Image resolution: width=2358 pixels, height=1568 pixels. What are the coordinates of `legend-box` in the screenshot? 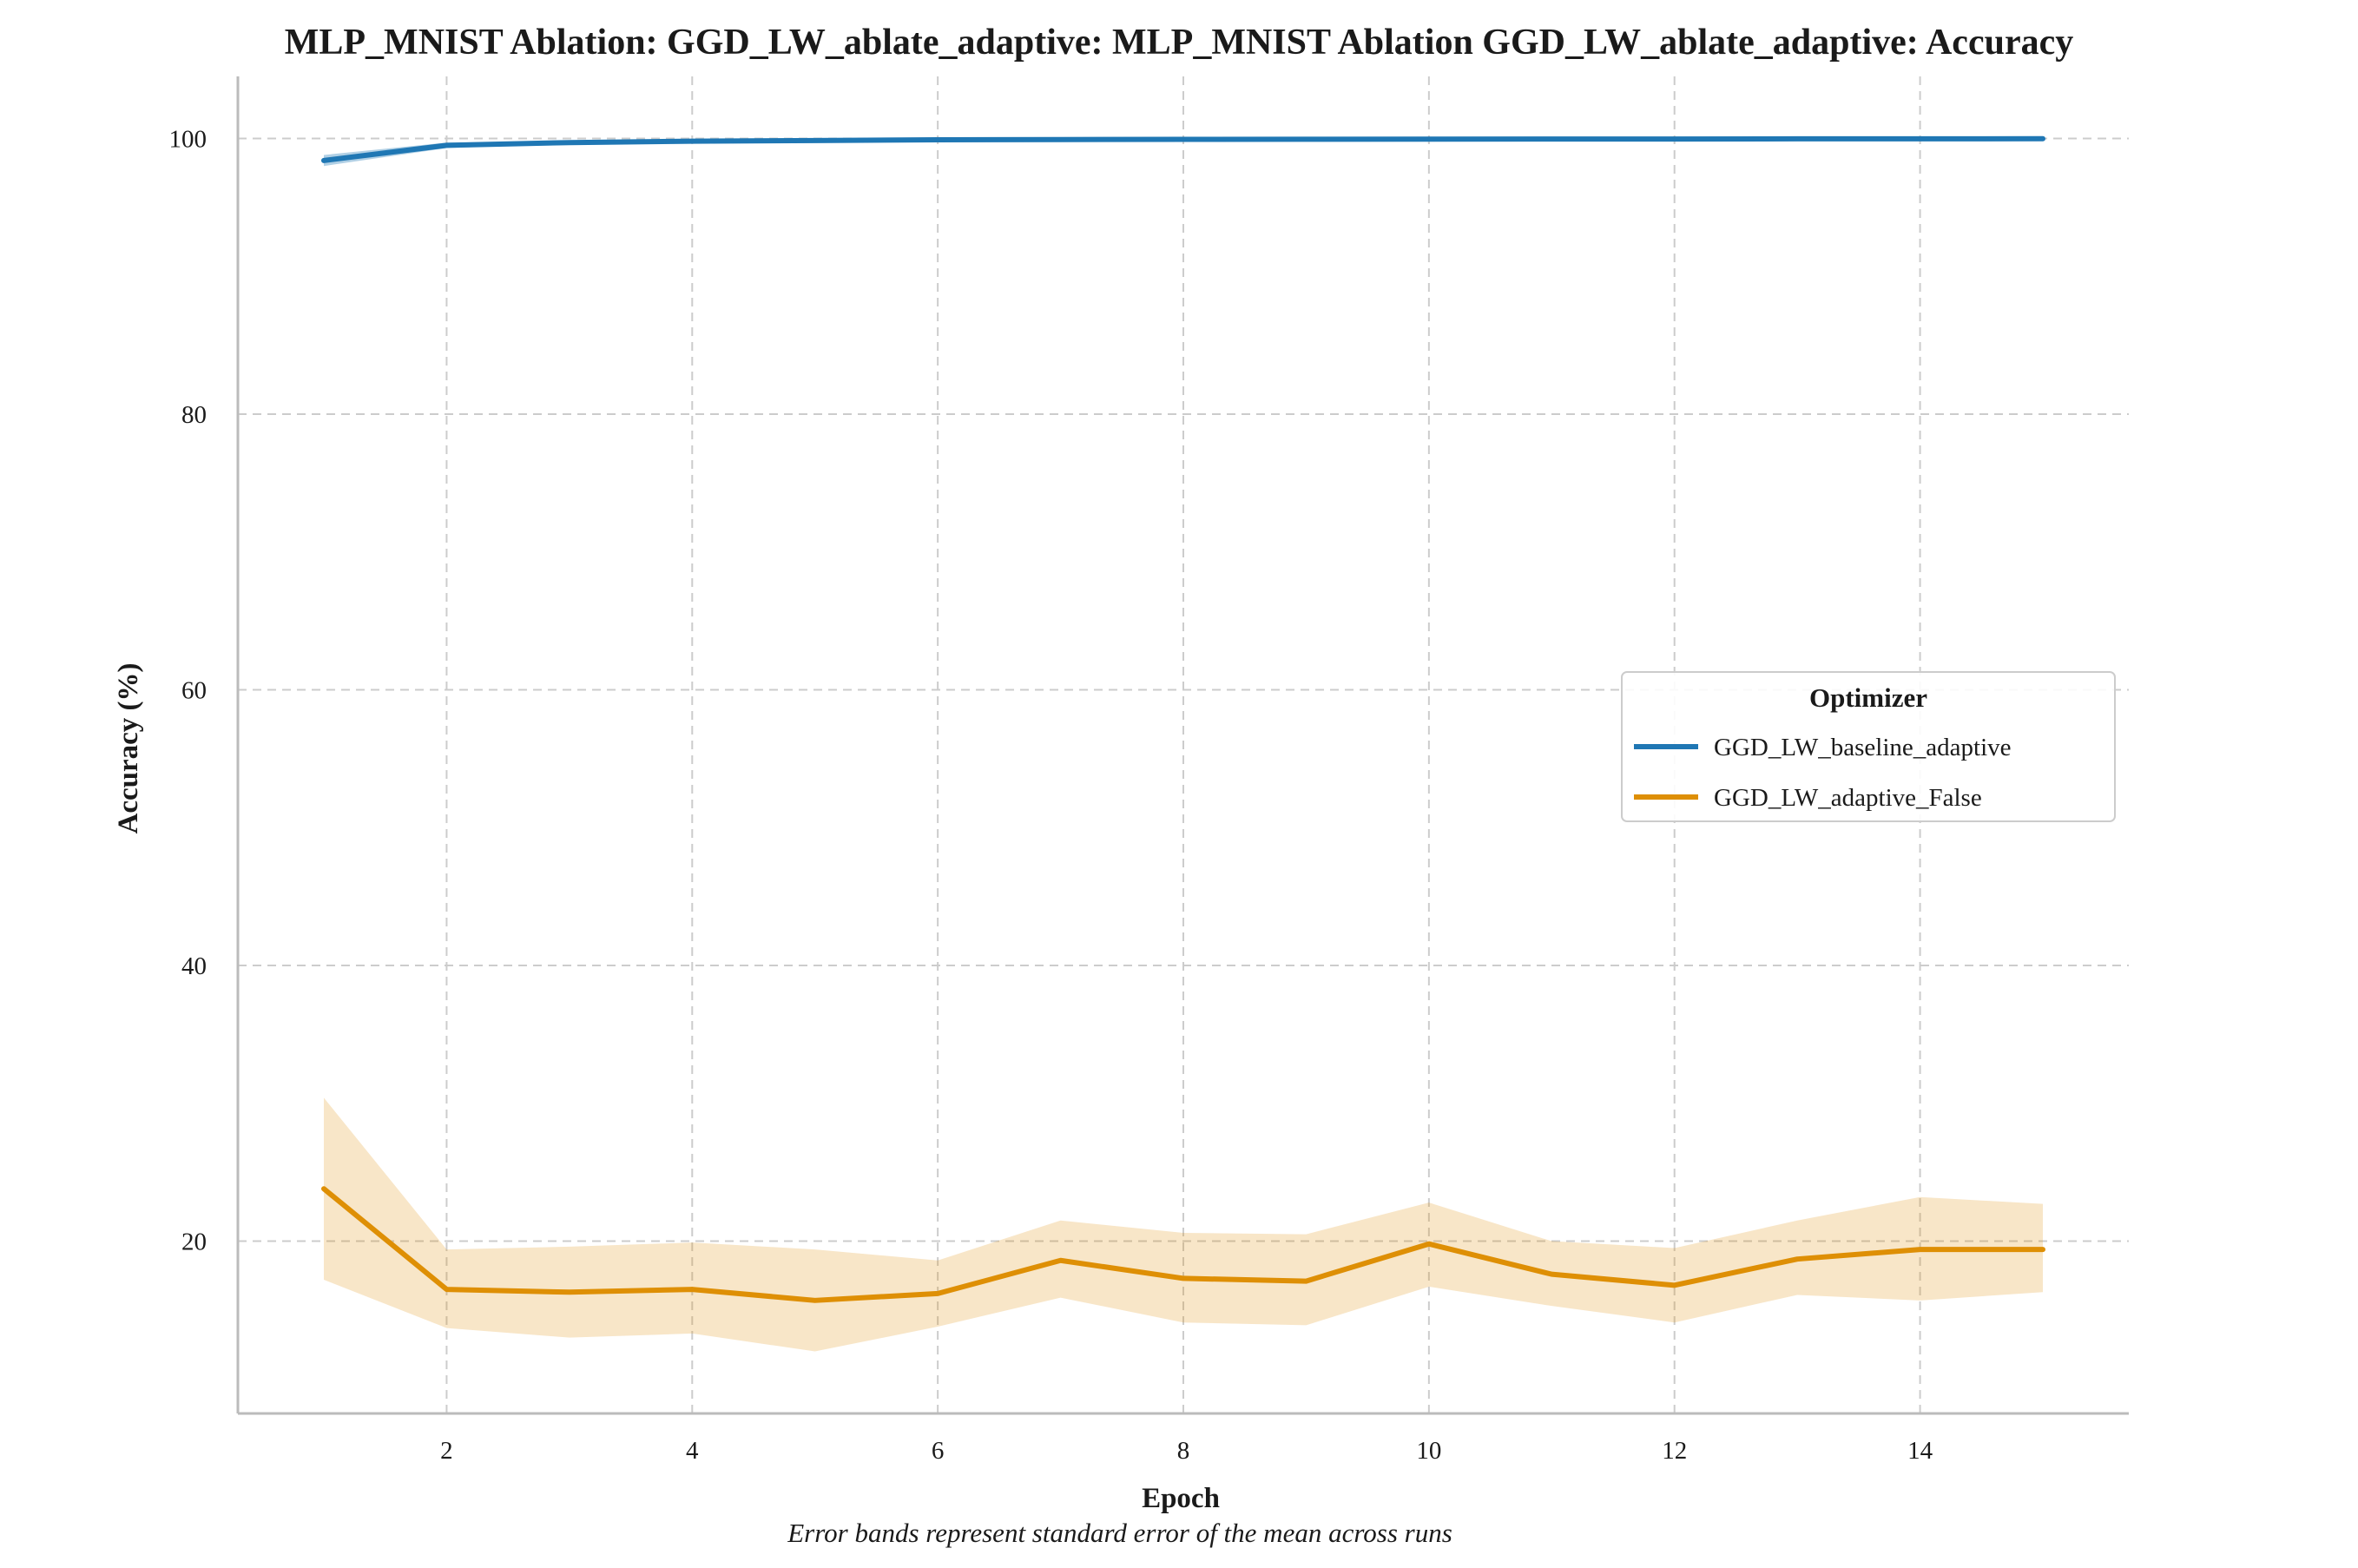 It's located at (1868, 746).